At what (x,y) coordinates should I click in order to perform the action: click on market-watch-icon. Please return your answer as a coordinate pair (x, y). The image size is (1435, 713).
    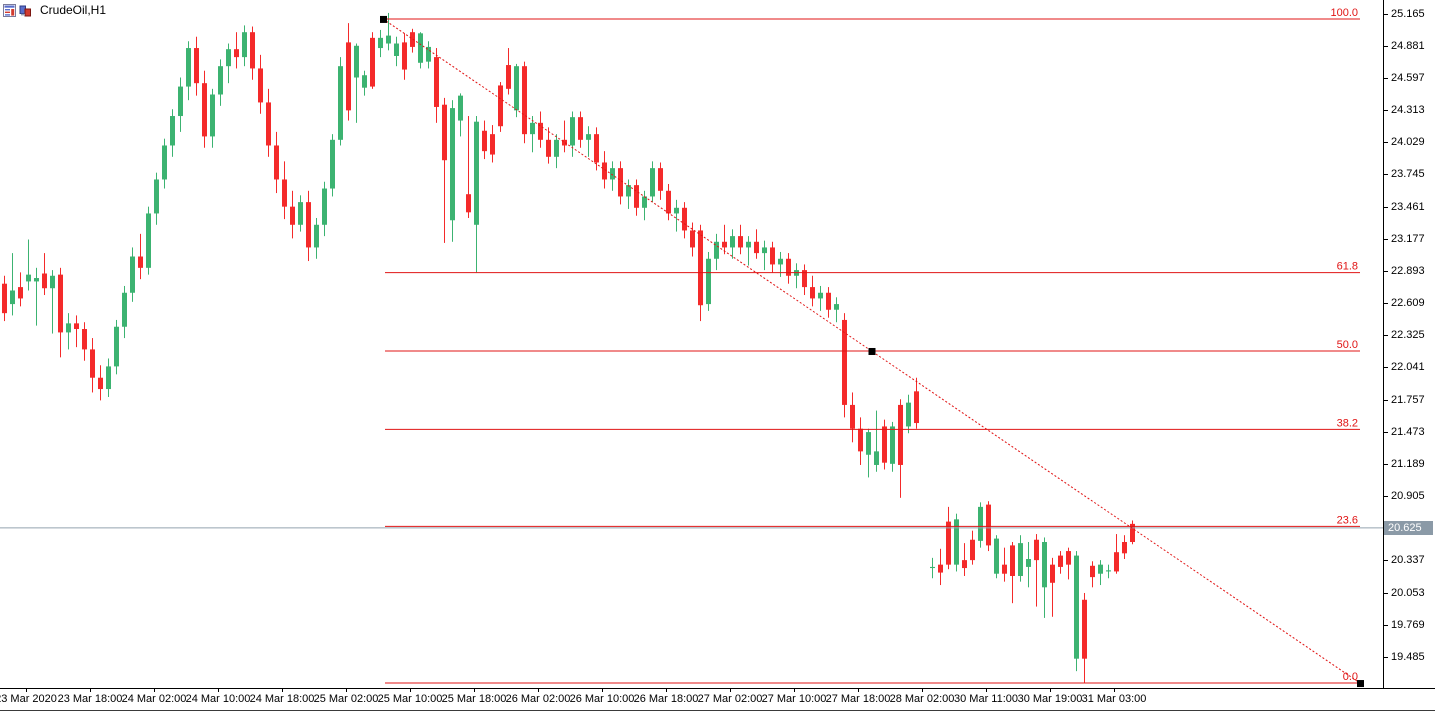
    Looking at the image, I should click on (9, 10).